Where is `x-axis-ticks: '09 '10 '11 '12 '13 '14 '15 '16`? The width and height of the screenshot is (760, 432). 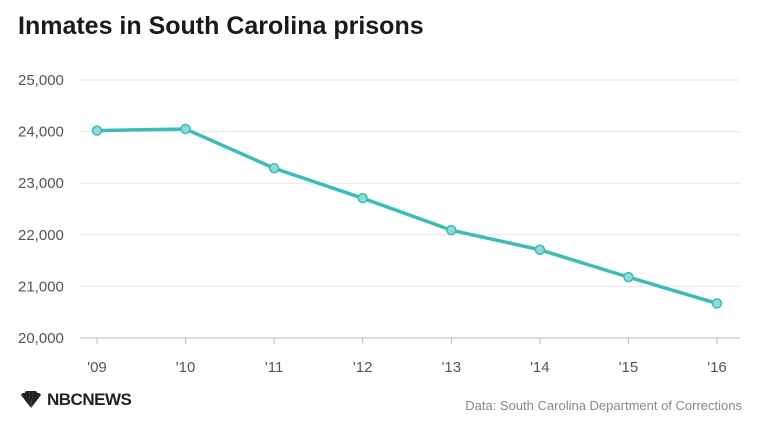 x-axis-ticks: '09 '10 '11 '12 '13 '14 '15 '16 is located at coordinates (407, 357).